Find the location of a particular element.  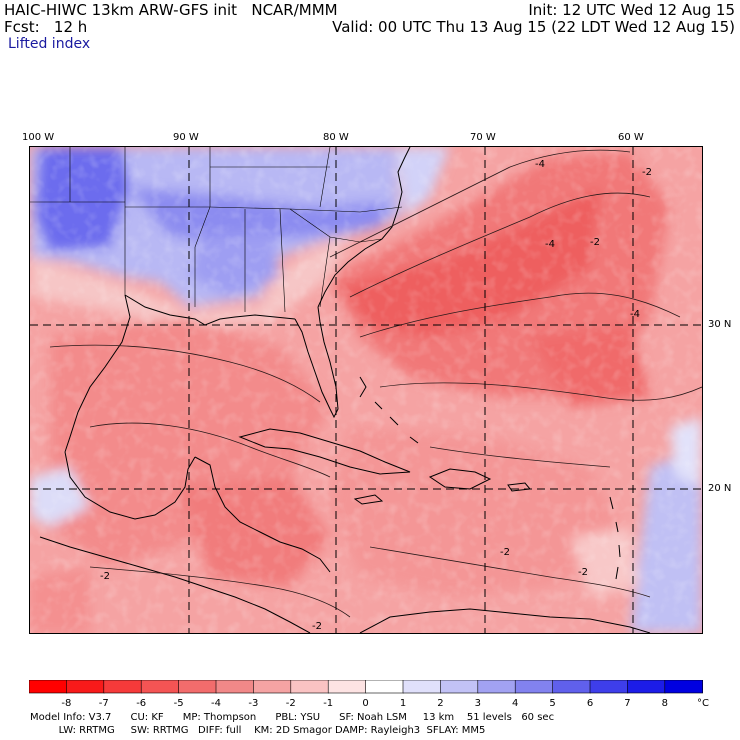

colorbar-tick-label: -2 is located at coordinates (291, 703).